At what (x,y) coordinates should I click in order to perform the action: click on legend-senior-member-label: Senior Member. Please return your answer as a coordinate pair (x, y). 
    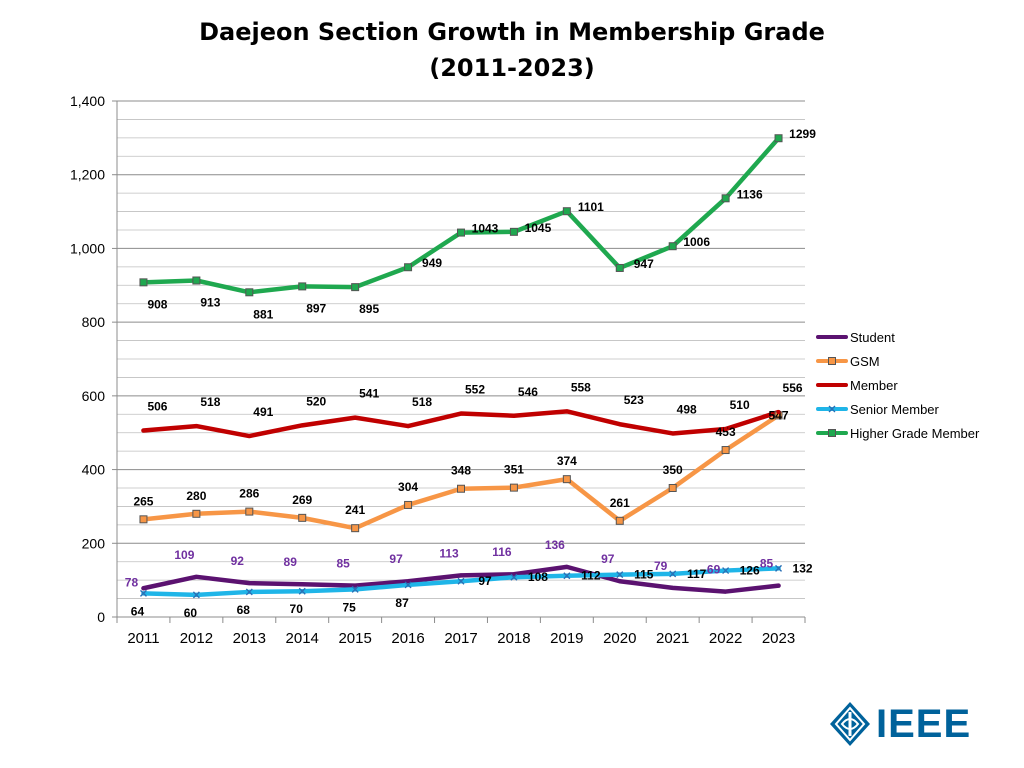
    Looking at the image, I should click on (895, 409).